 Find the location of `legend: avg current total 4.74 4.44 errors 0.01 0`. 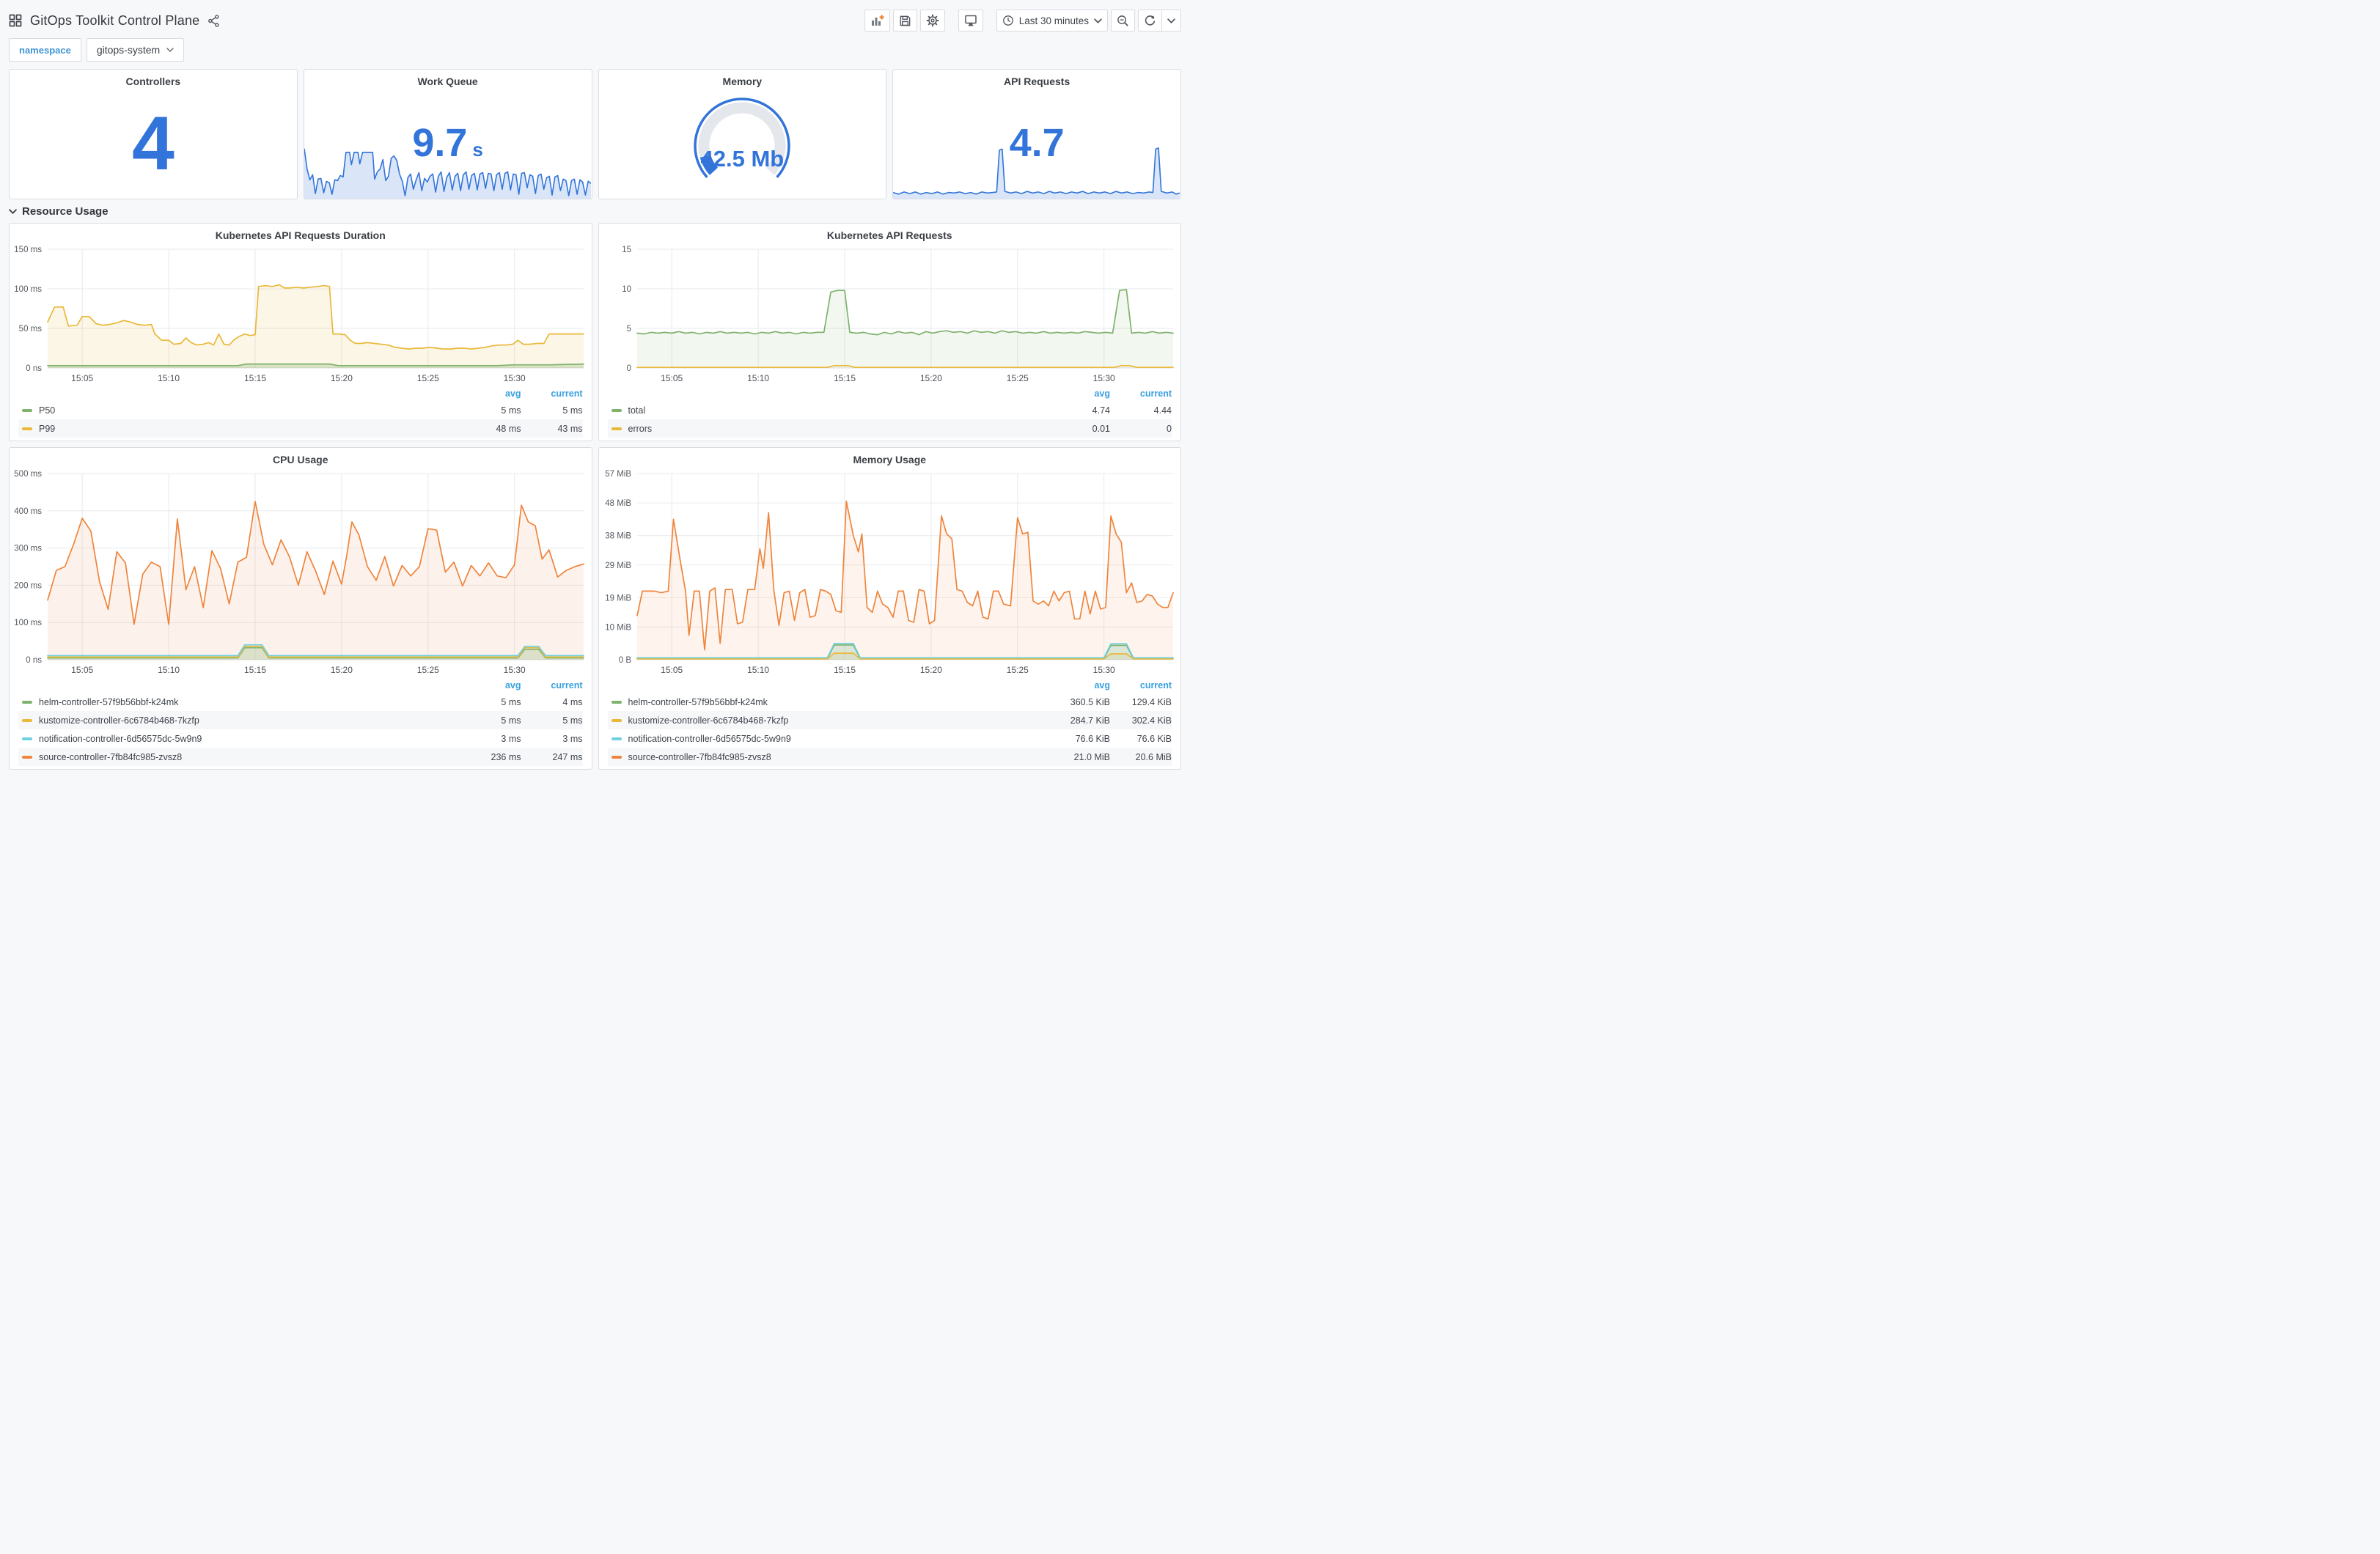

legend: avg current total 4.74 4.44 errors 0.01 0 is located at coordinates (890, 414).